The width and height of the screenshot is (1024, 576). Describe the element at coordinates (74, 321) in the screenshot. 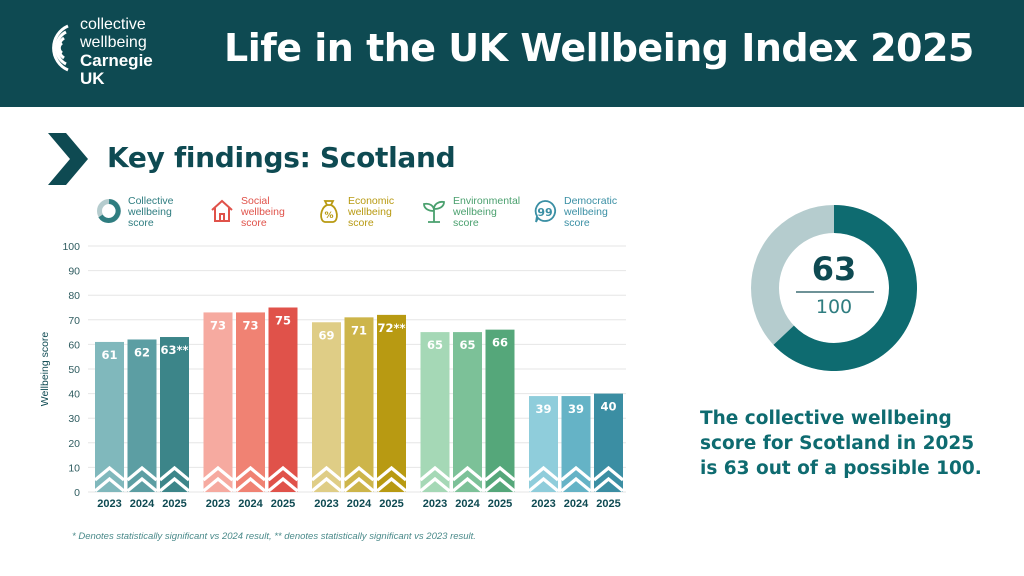

I see `y-tick-label: 70` at that location.